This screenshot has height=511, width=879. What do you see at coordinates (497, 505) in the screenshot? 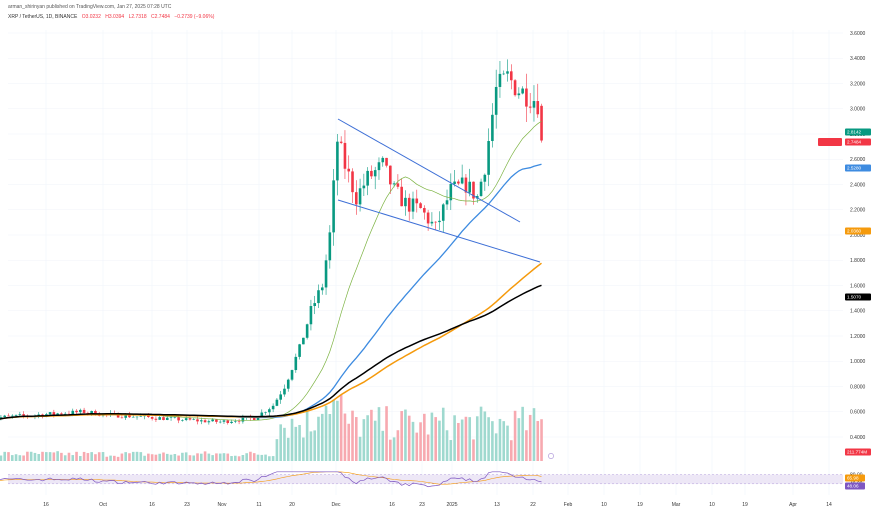
I see `time-tick-label: 13` at bounding box center [497, 505].